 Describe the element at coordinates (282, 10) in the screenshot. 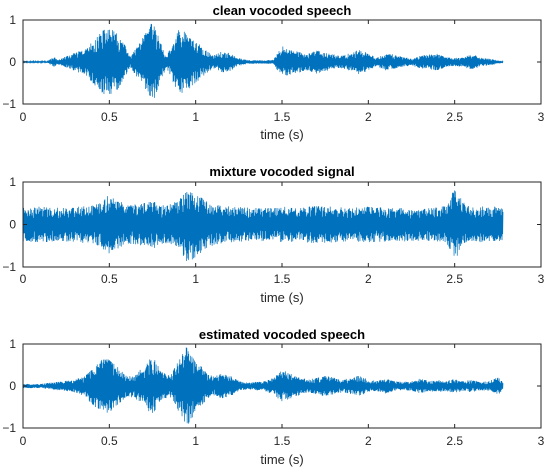

I see `subplot-title: clean vocoded speech` at that location.